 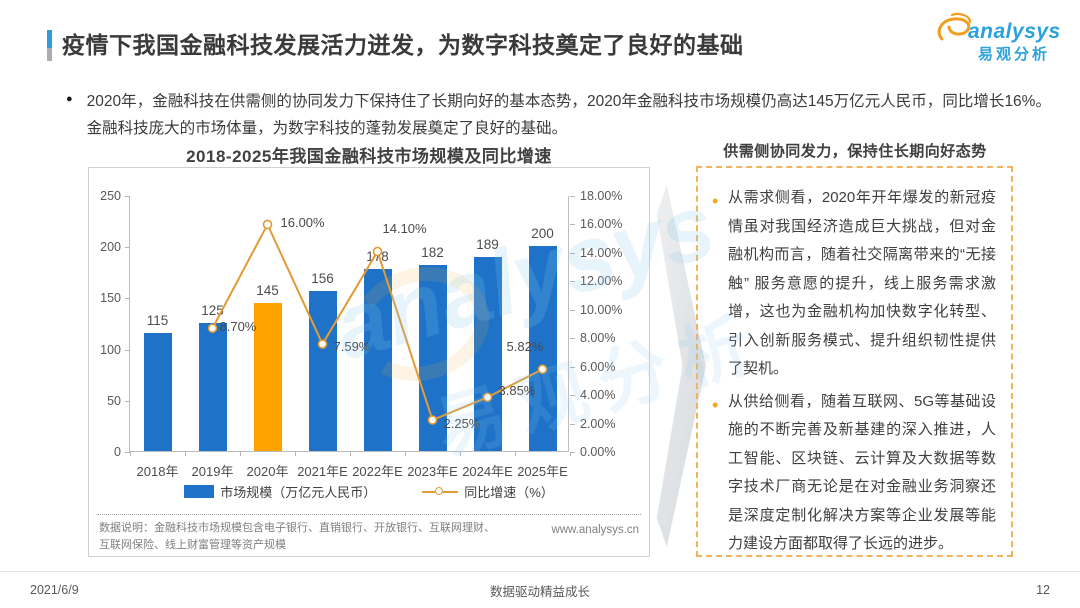 What do you see at coordinates (1014, 31) in the screenshot?
I see `logo-brand-text: analysys` at bounding box center [1014, 31].